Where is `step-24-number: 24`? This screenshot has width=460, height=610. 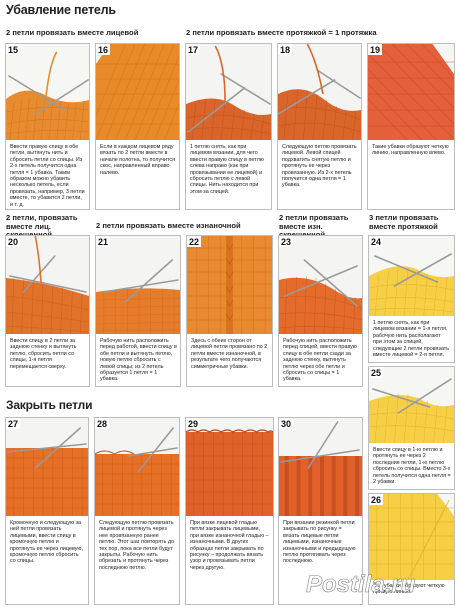 step-24-number: 24 is located at coordinates (376, 241).